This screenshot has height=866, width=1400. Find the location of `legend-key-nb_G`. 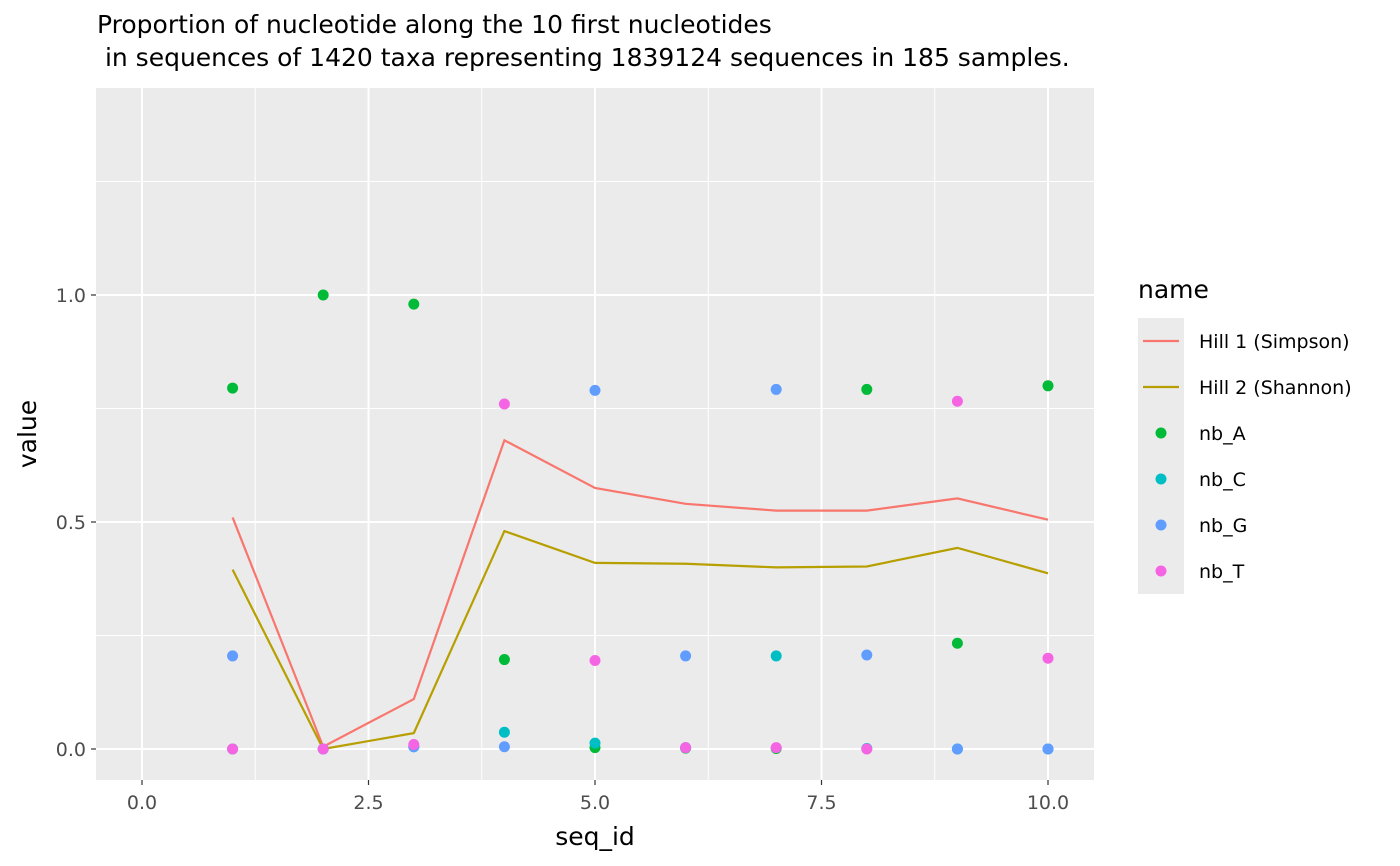

legend-key-nb_G is located at coordinates (1161, 525).